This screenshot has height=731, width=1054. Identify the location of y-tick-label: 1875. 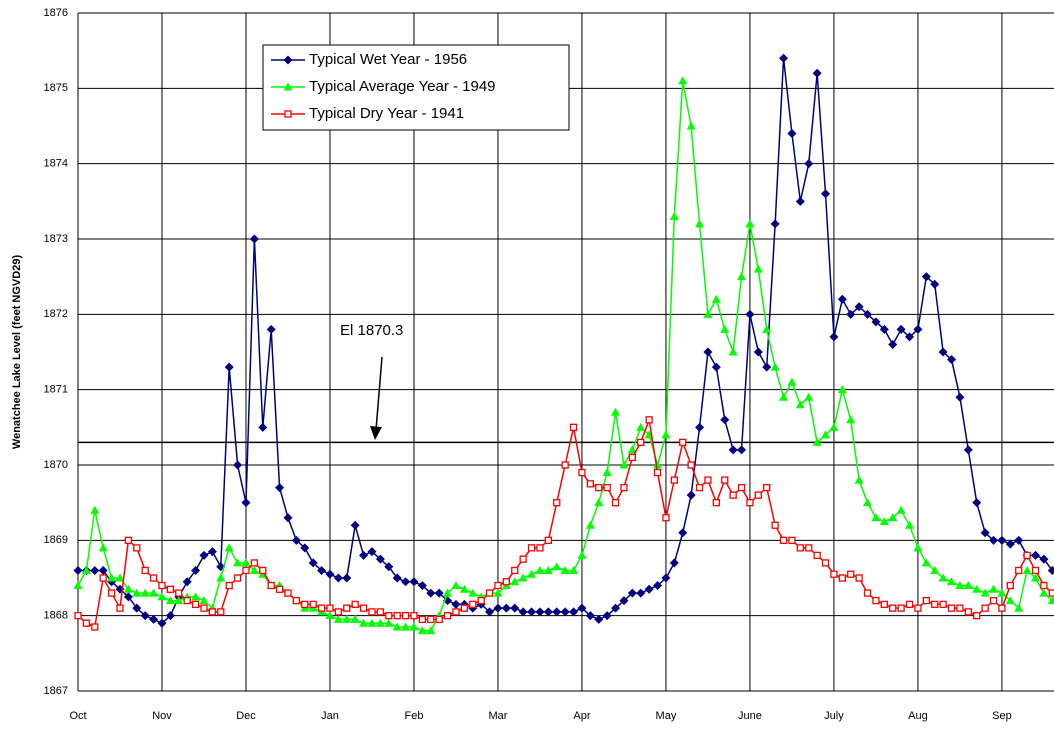
(56, 88).